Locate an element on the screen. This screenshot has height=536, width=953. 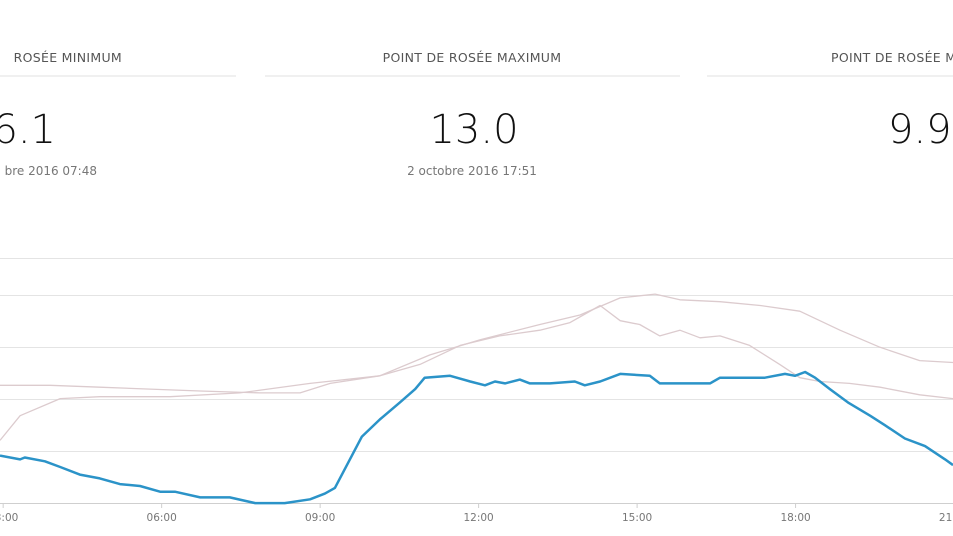
card-avg: POINT DE ROSÉE M 9.9 is located at coordinates (830, 101).